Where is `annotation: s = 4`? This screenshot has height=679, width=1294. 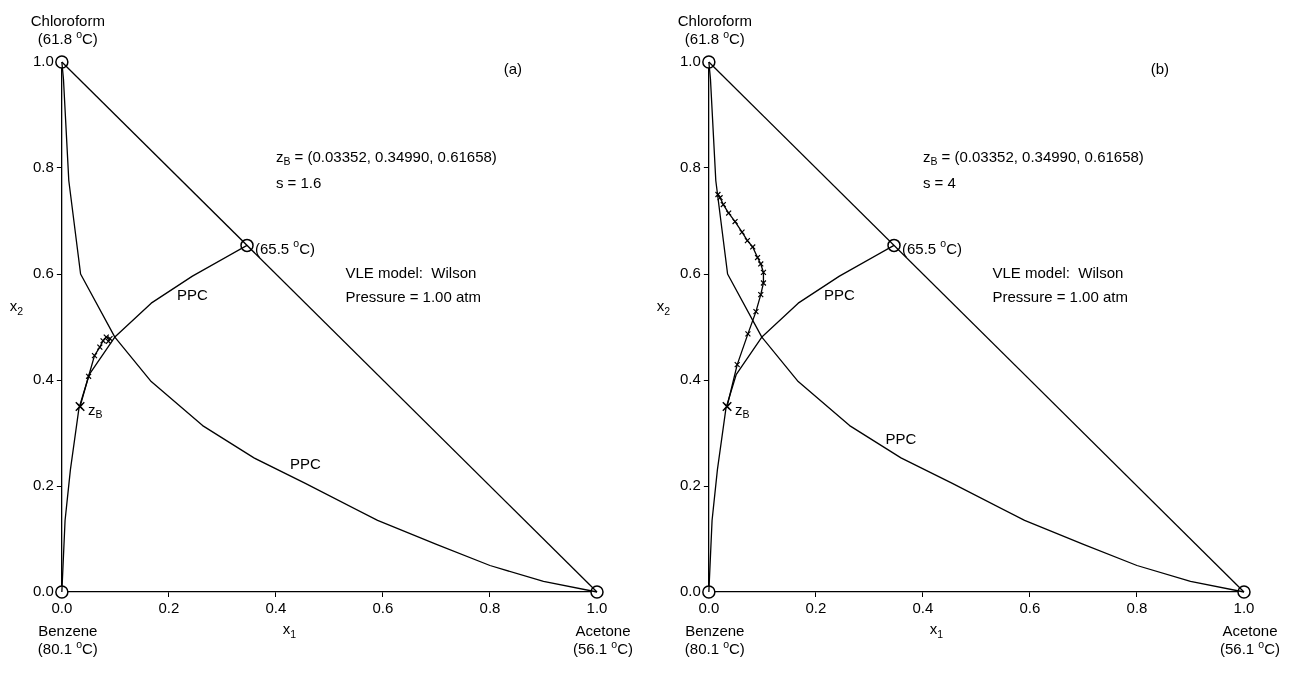
annotation: s = 4 is located at coordinates (939, 183).